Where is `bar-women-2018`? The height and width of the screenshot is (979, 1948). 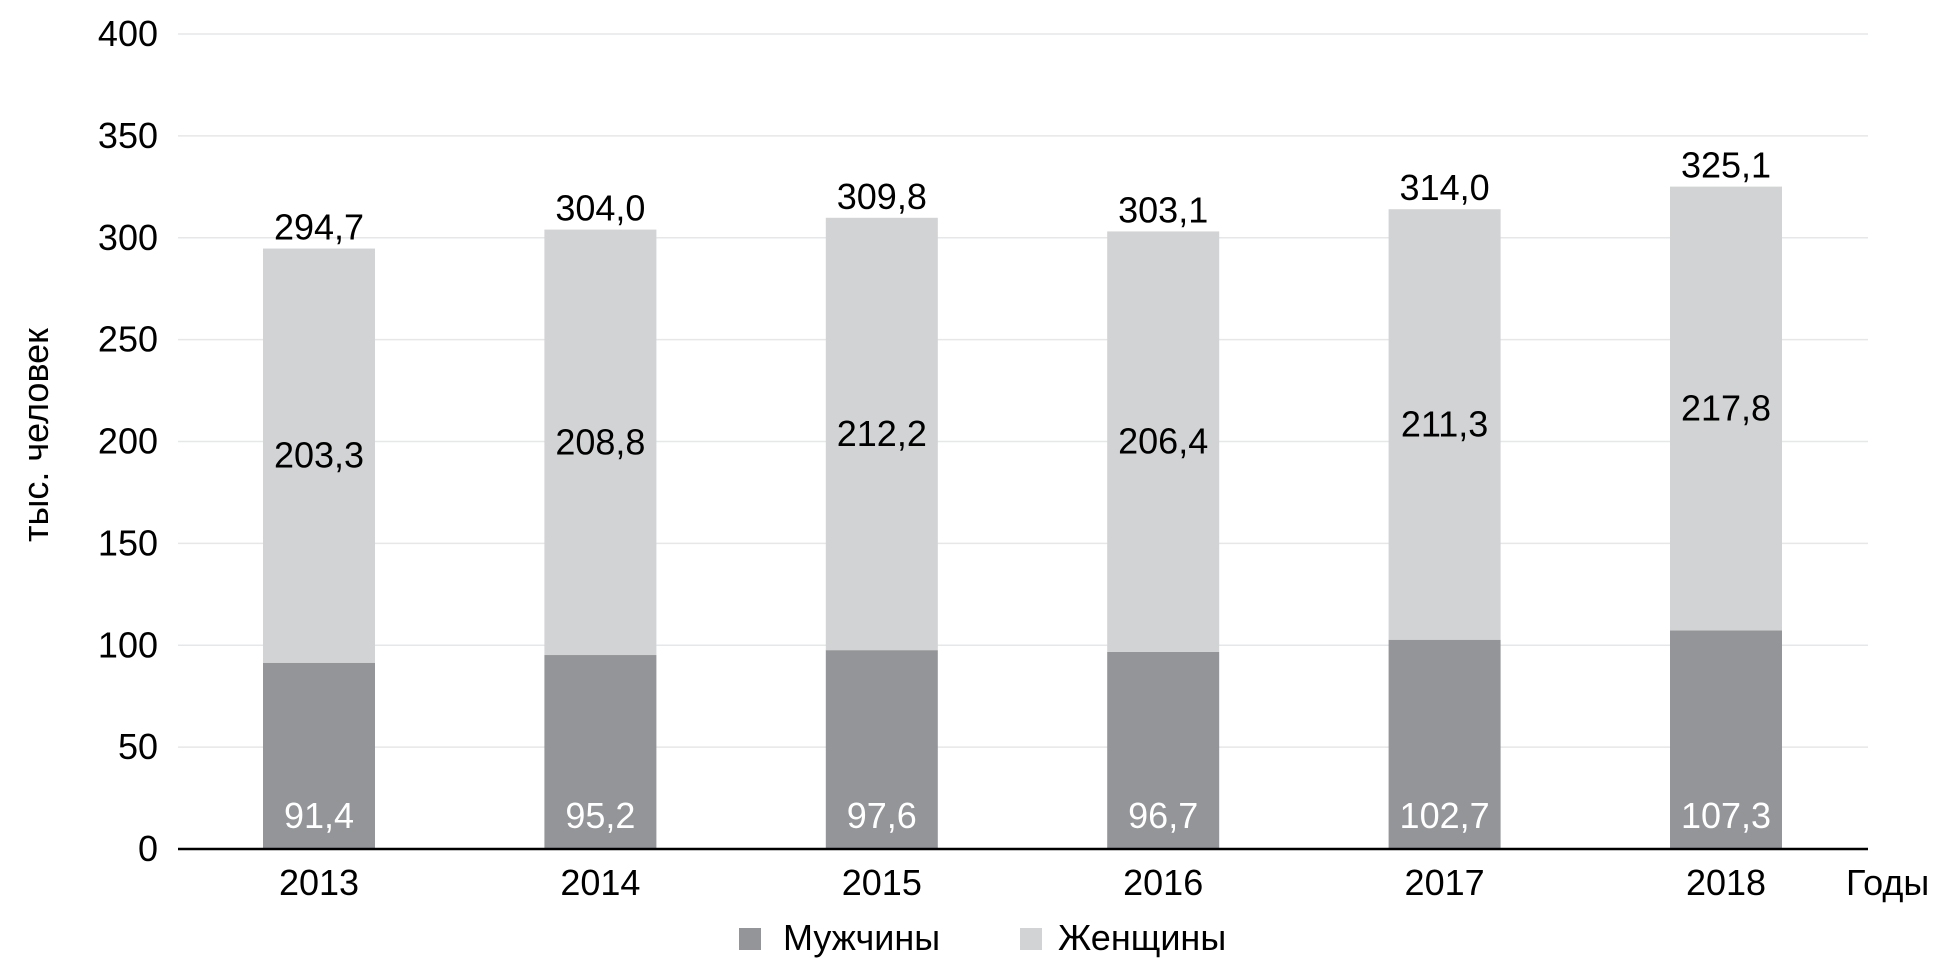 bar-women-2018 is located at coordinates (1726, 408).